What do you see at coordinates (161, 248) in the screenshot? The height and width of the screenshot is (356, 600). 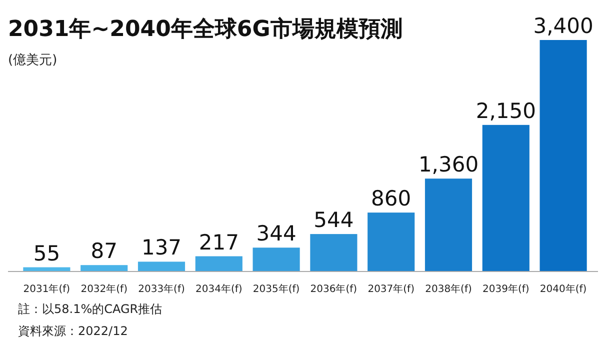 I see `data-label: 137` at bounding box center [161, 248].